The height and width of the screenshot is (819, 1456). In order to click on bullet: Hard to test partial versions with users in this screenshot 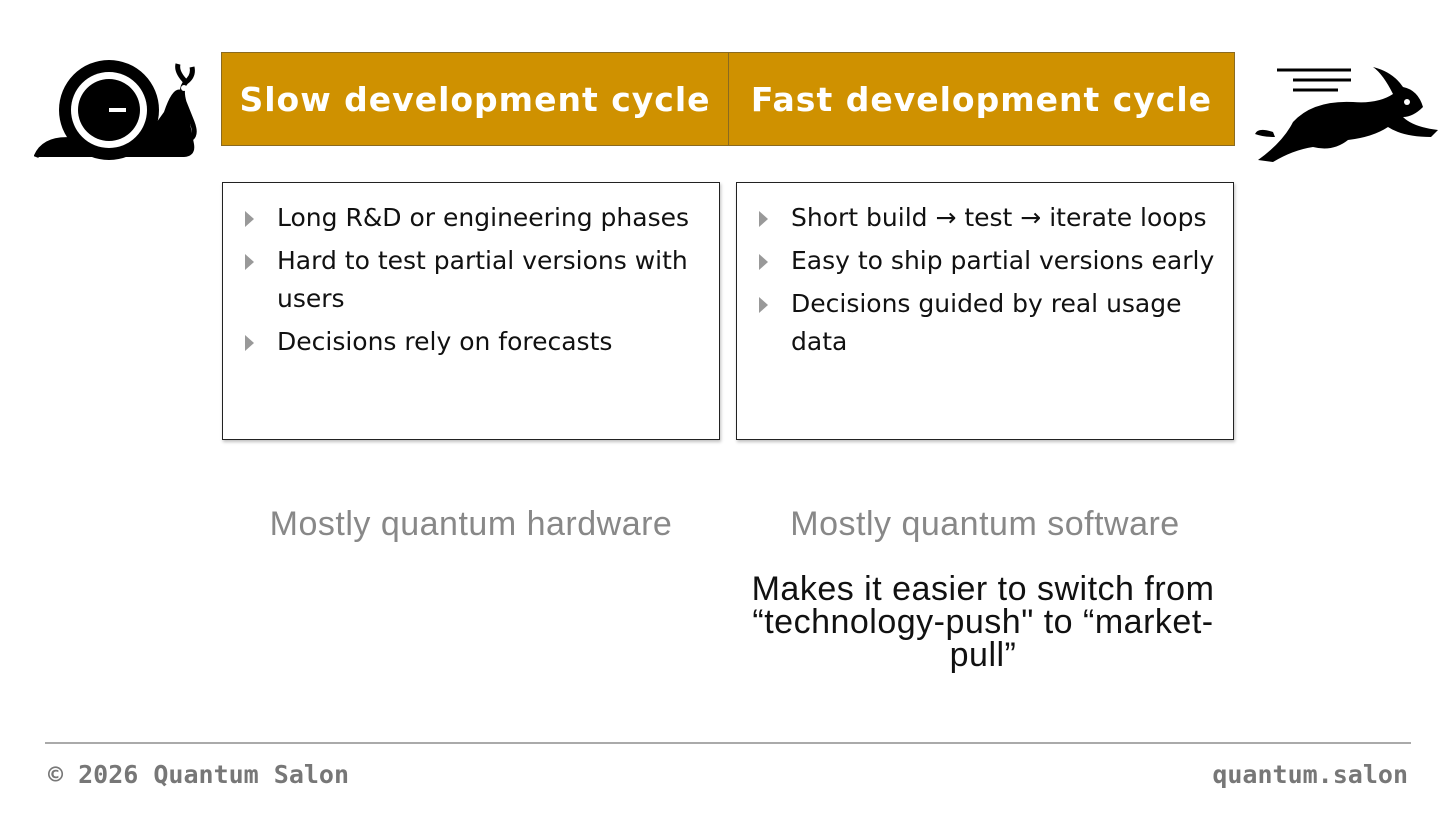, I will do `click(475, 280)`.